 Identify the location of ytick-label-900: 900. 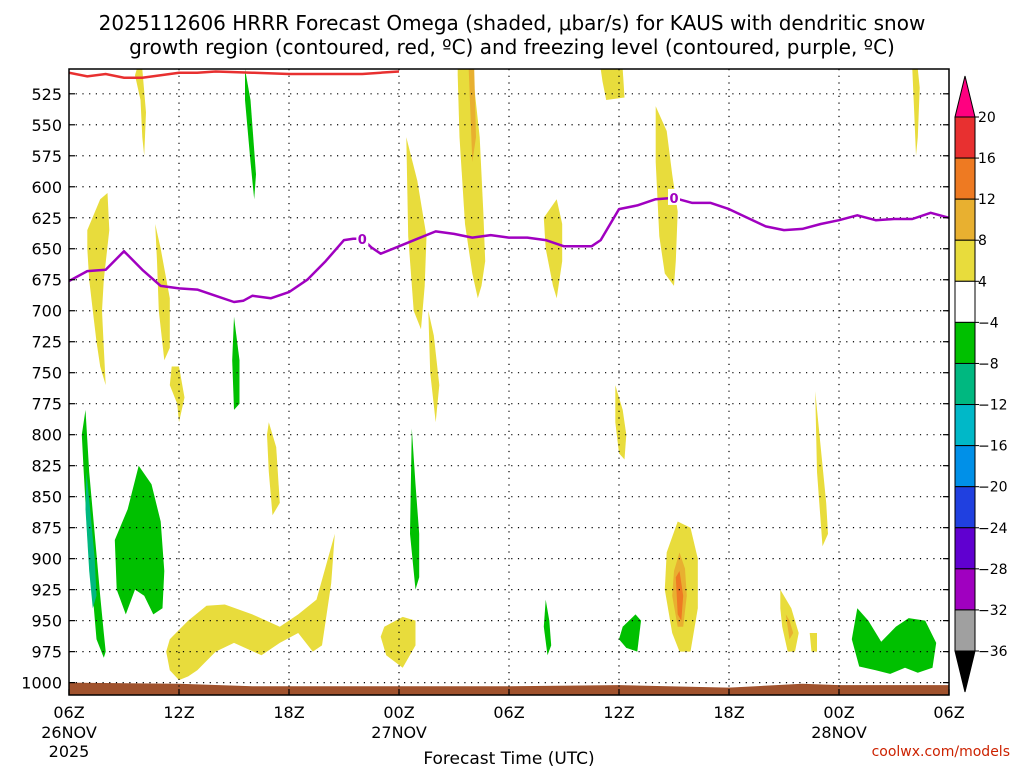
(46, 559).